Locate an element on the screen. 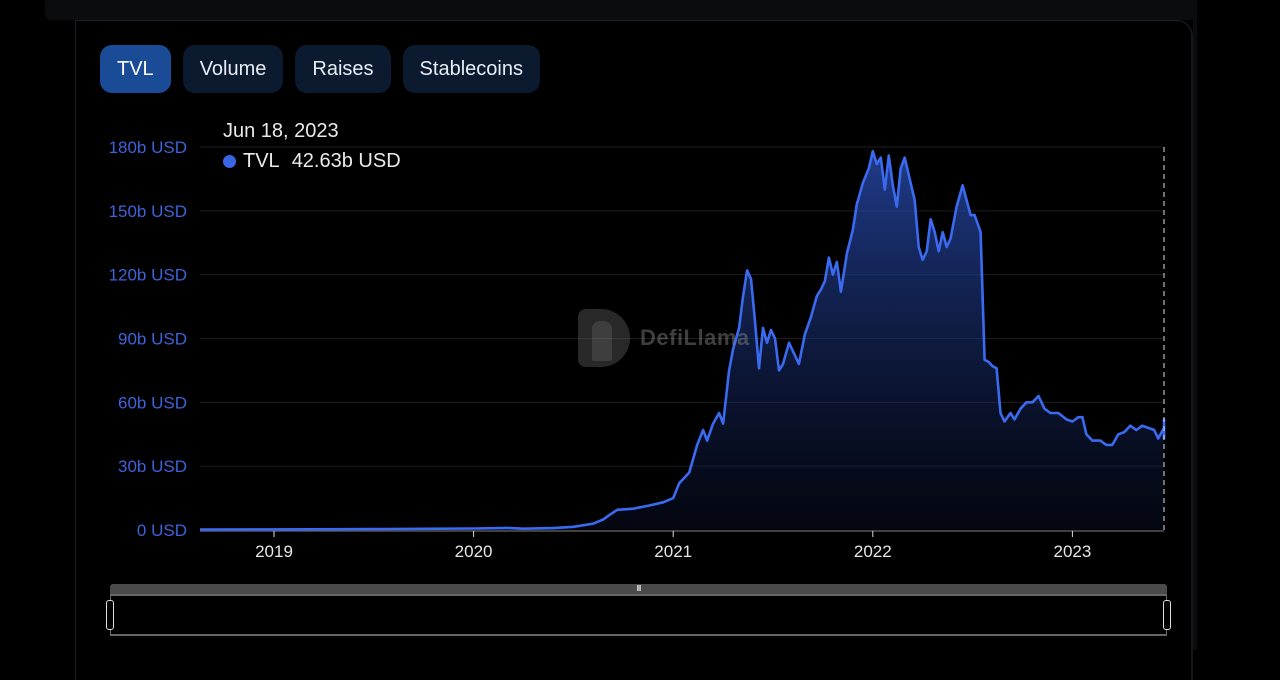  tooltip-value: 42.63b USD is located at coordinates (346, 161).